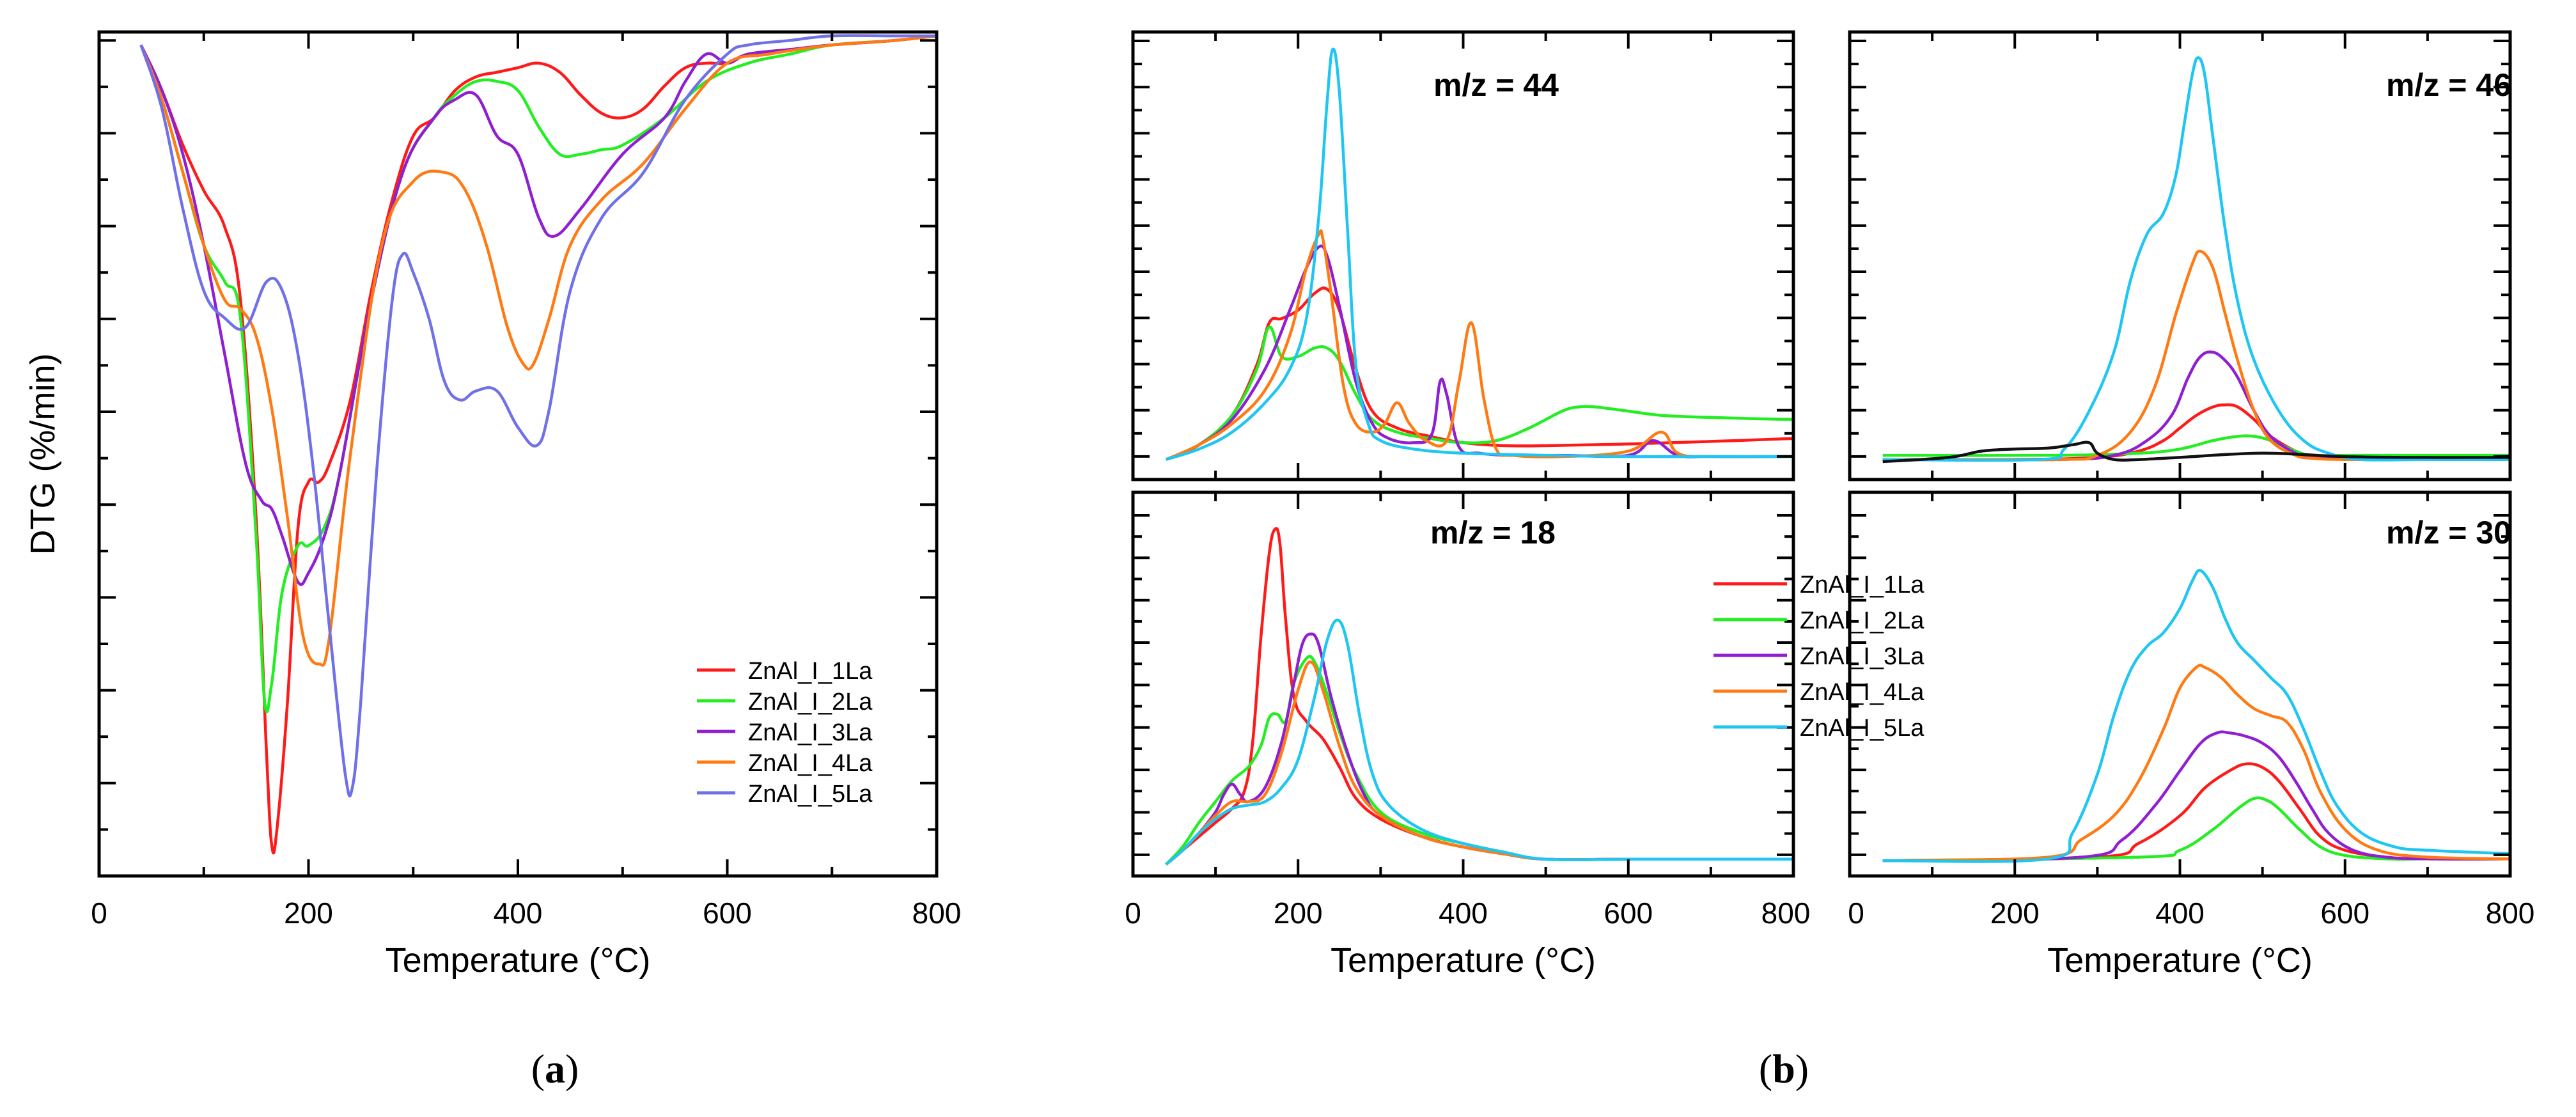 The height and width of the screenshot is (1117, 2576). Describe the element at coordinates (1479, 763) in the screenshot. I see `series-b3-znal-i-4la` at that location.